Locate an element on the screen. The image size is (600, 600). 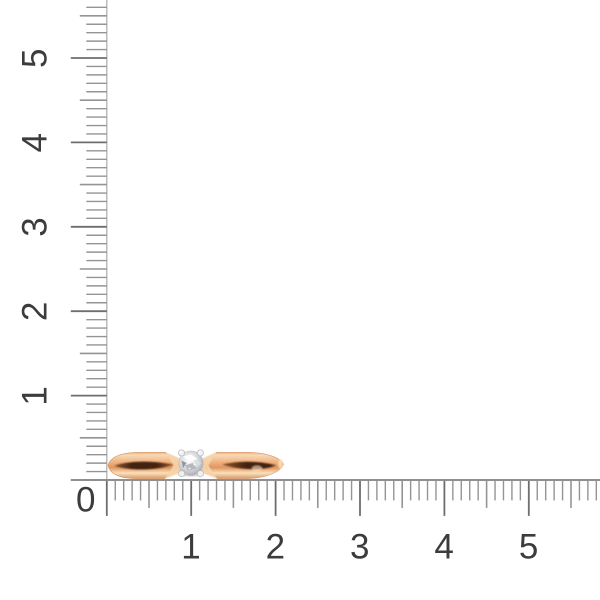
vertical-axis-label-4: 4 is located at coordinates (35, 142).